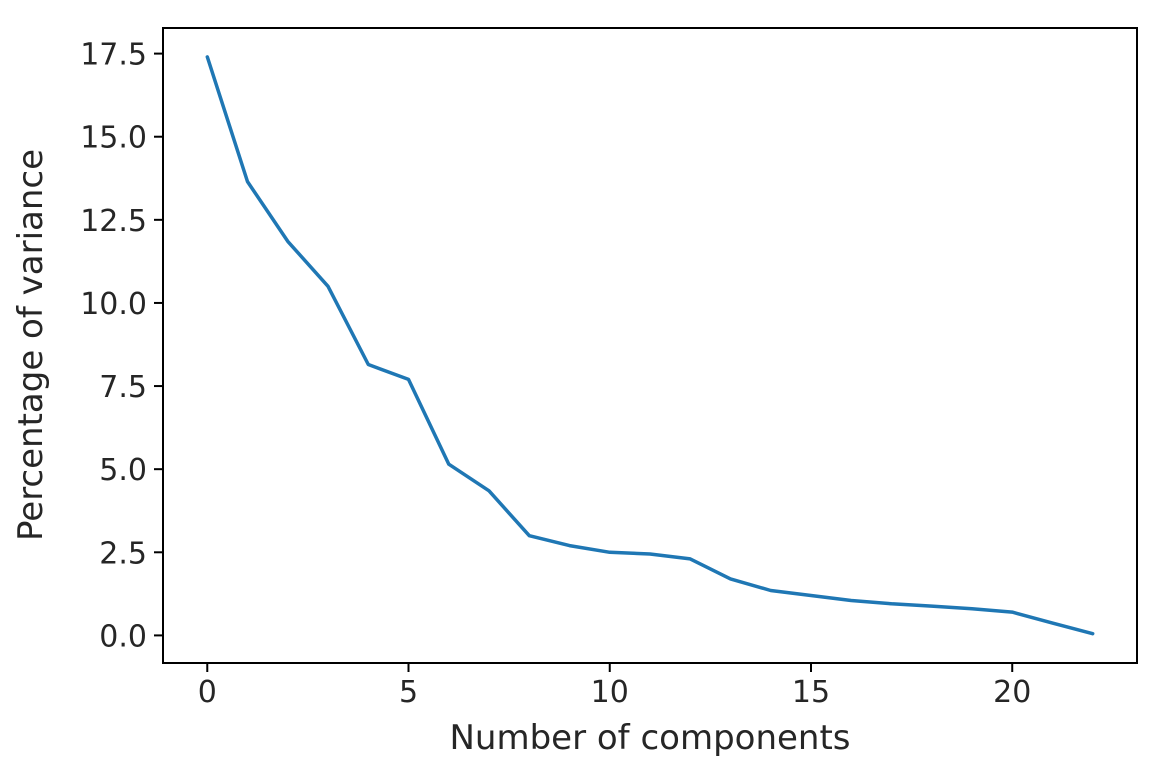 Image resolution: width=1158 pixels, height=770 pixels. Describe the element at coordinates (31, 345) in the screenshot. I see `y-axis-label: Percentage of variance` at that location.